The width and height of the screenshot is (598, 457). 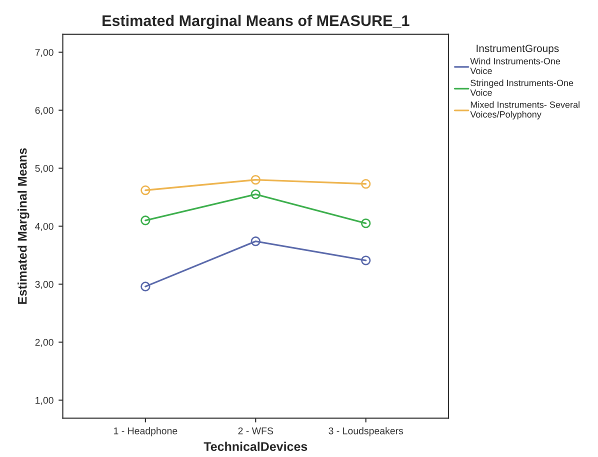 What do you see at coordinates (522, 88) in the screenshot?
I see `legend-label: Stringed Instruments-One Voice` at bounding box center [522, 88].